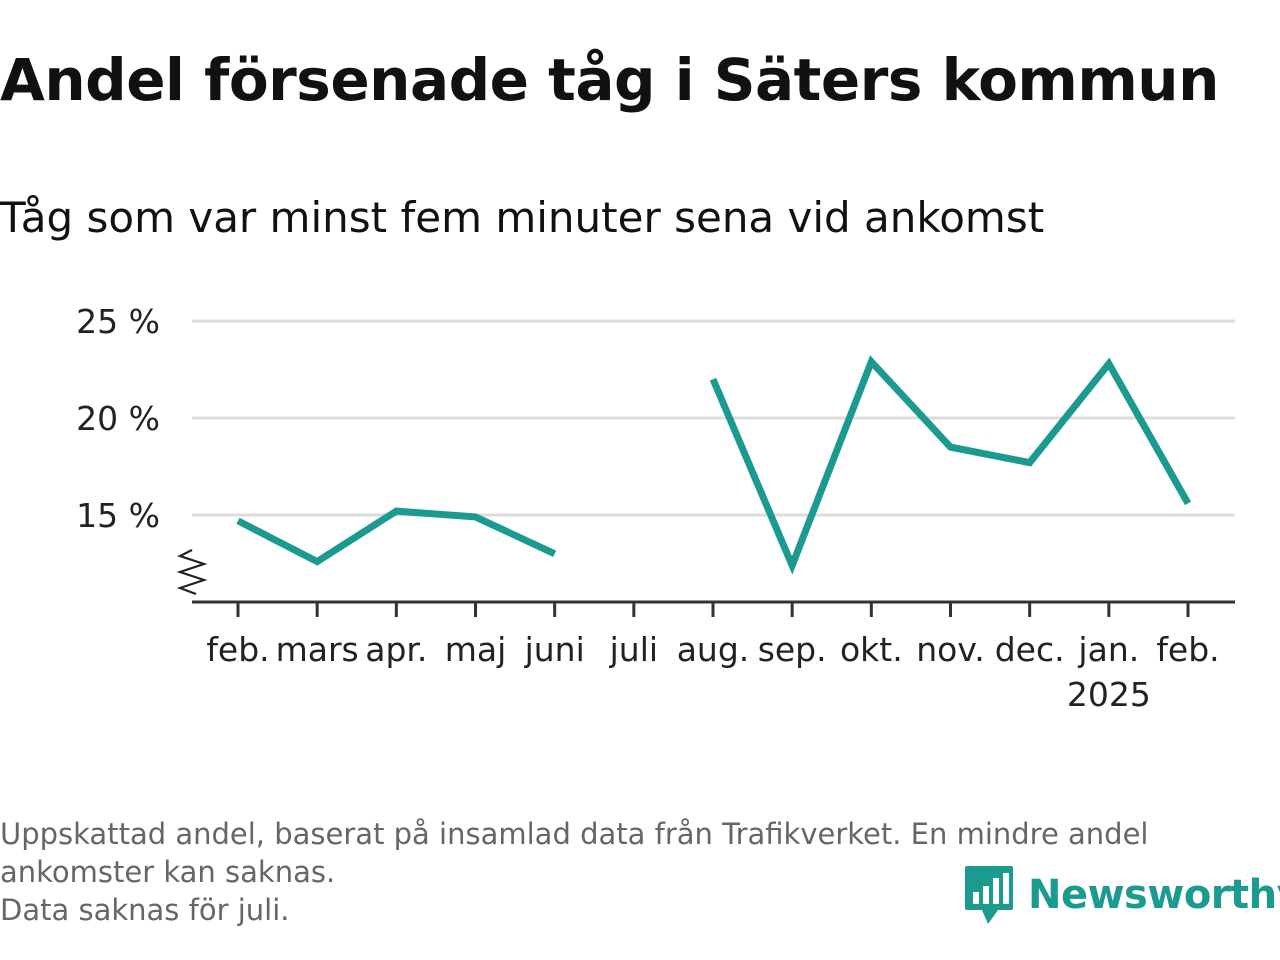 The image size is (1280, 960). I want to click on x-tick-label: maj, so click(476, 649).